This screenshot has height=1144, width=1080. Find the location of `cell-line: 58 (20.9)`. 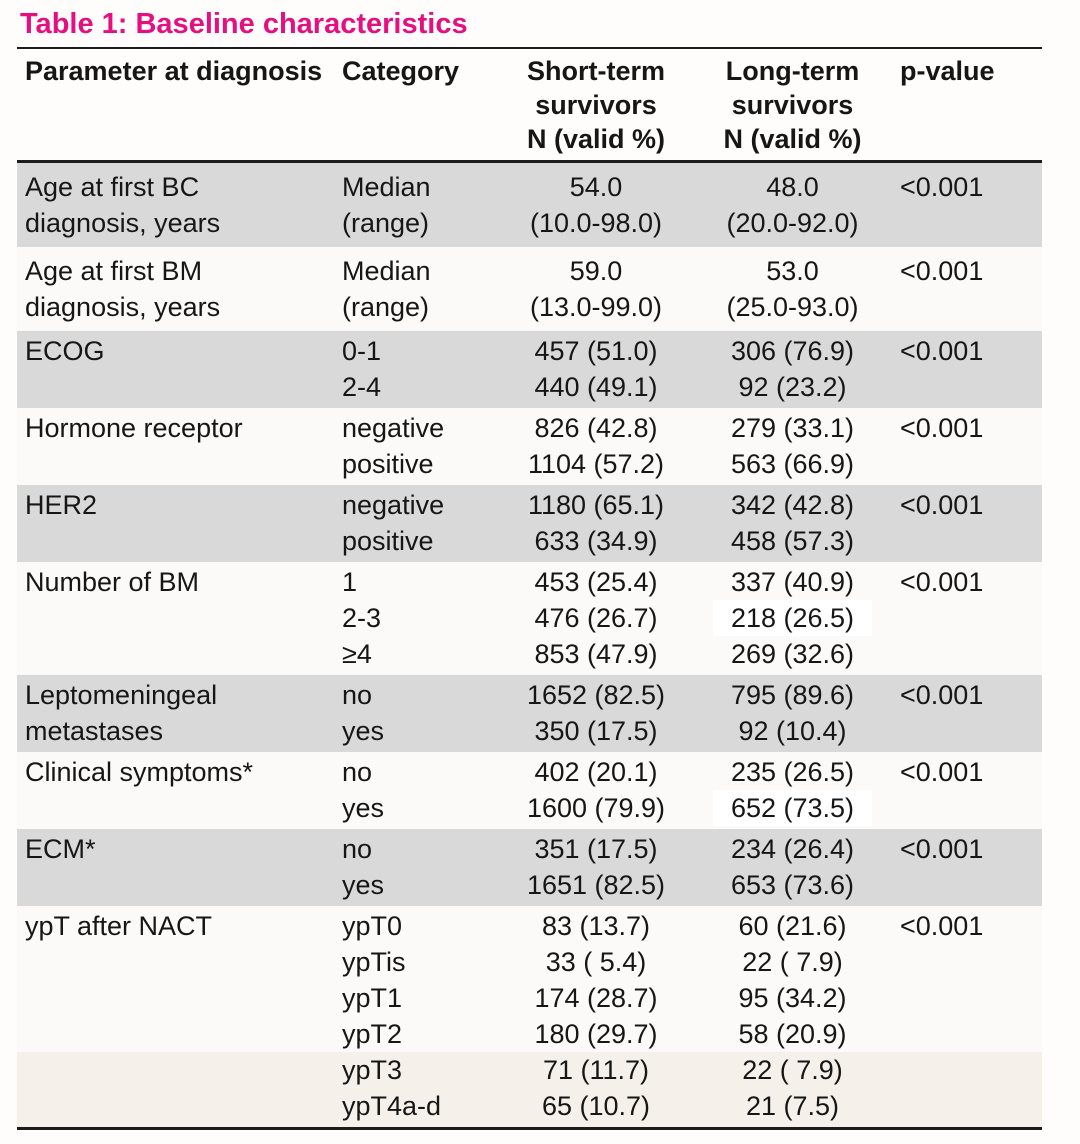

cell-line: 58 (20.9) is located at coordinates (792, 1034).